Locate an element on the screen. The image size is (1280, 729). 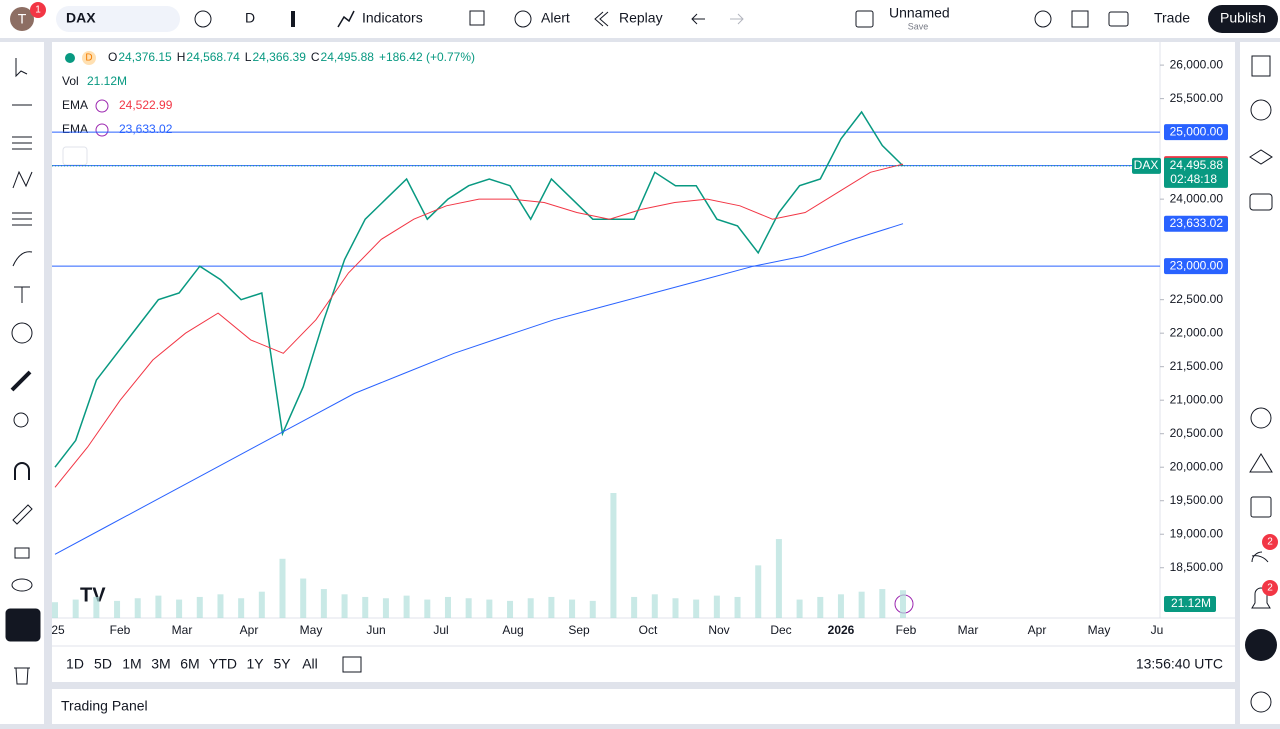
range-button: 1Y is located at coordinates (255, 664).